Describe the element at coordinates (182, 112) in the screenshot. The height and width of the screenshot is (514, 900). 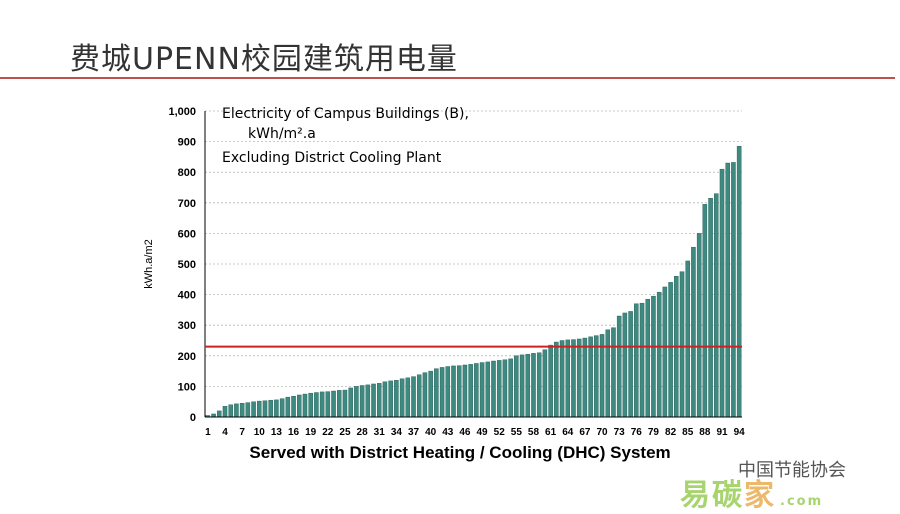
I see `y-tick-label: 1,000` at that location.